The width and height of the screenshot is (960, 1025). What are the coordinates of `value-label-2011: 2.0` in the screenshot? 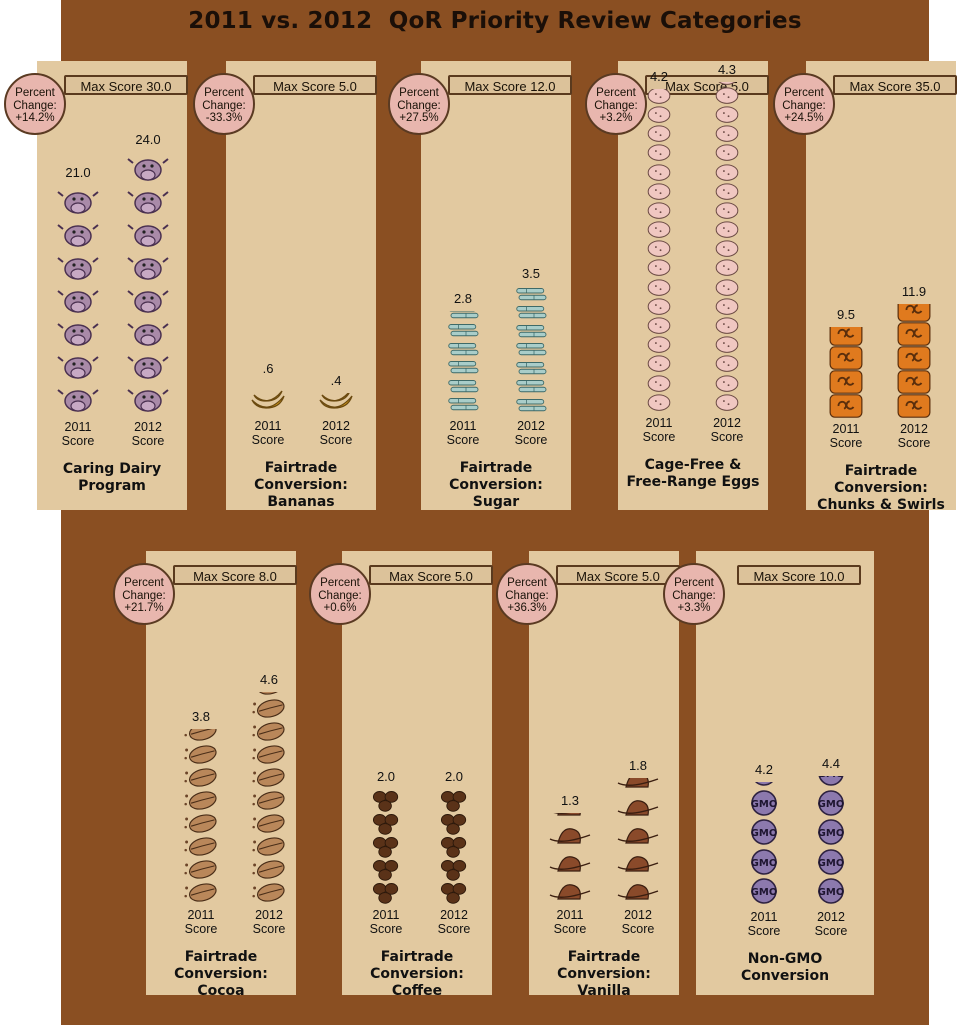 It's located at (386, 776).